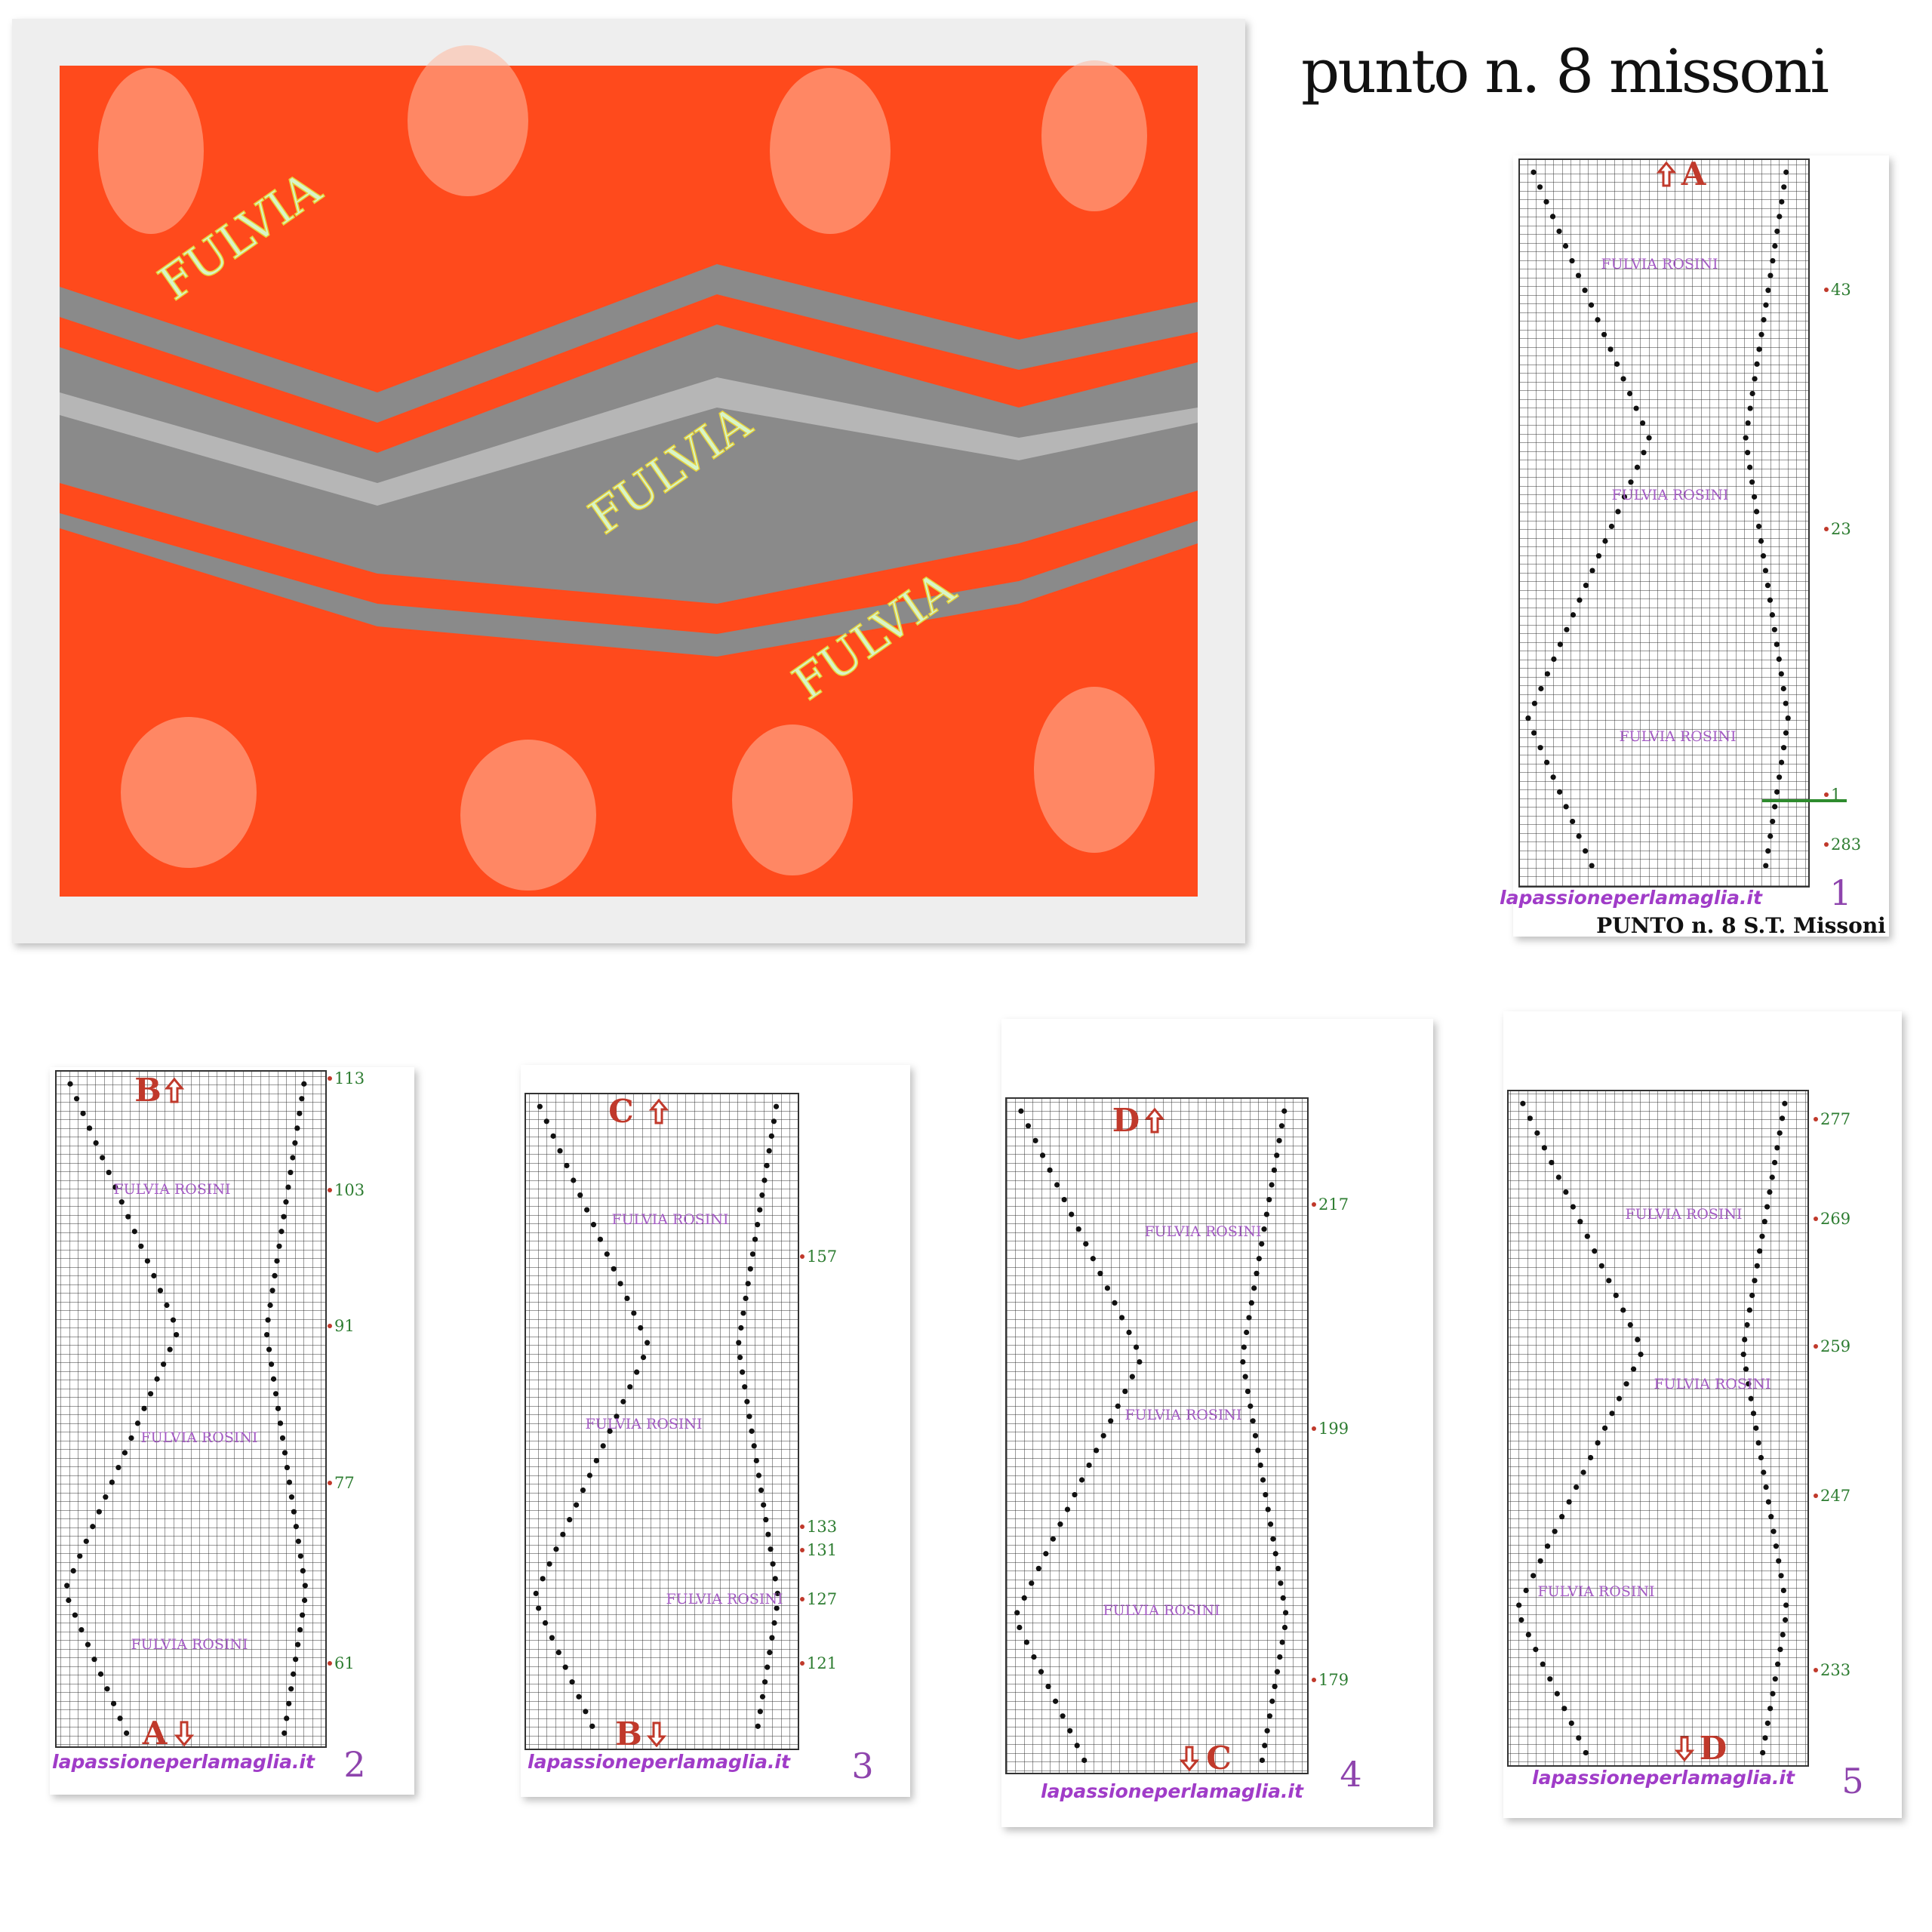 The image size is (1932, 1932). What do you see at coordinates (1835, 1496) in the screenshot?
I see `row-number: 247` at bounding box center [1835, 1496].